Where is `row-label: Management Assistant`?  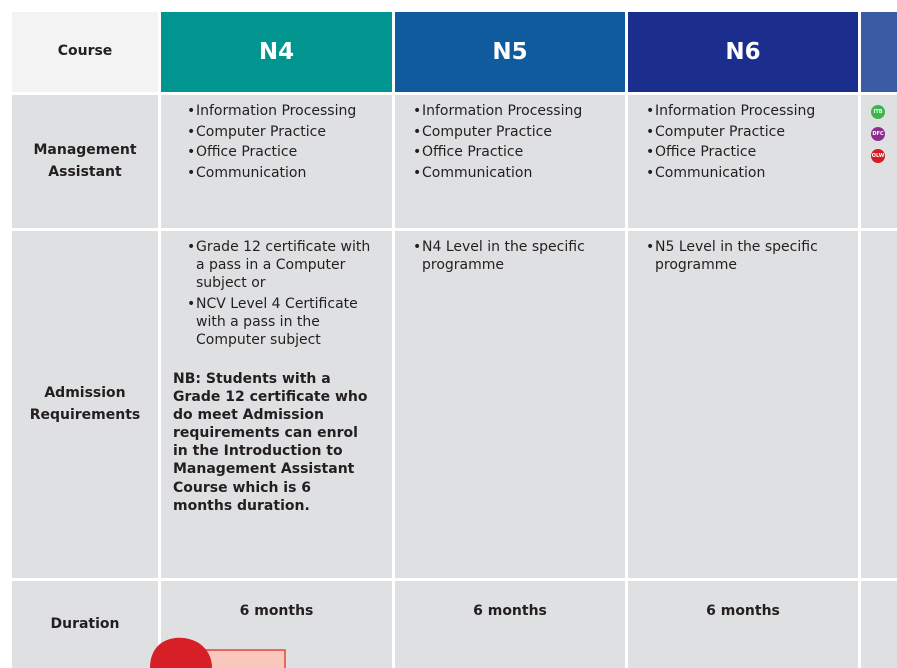
row-label: Management Assistant is located at coordinates (85, 161).